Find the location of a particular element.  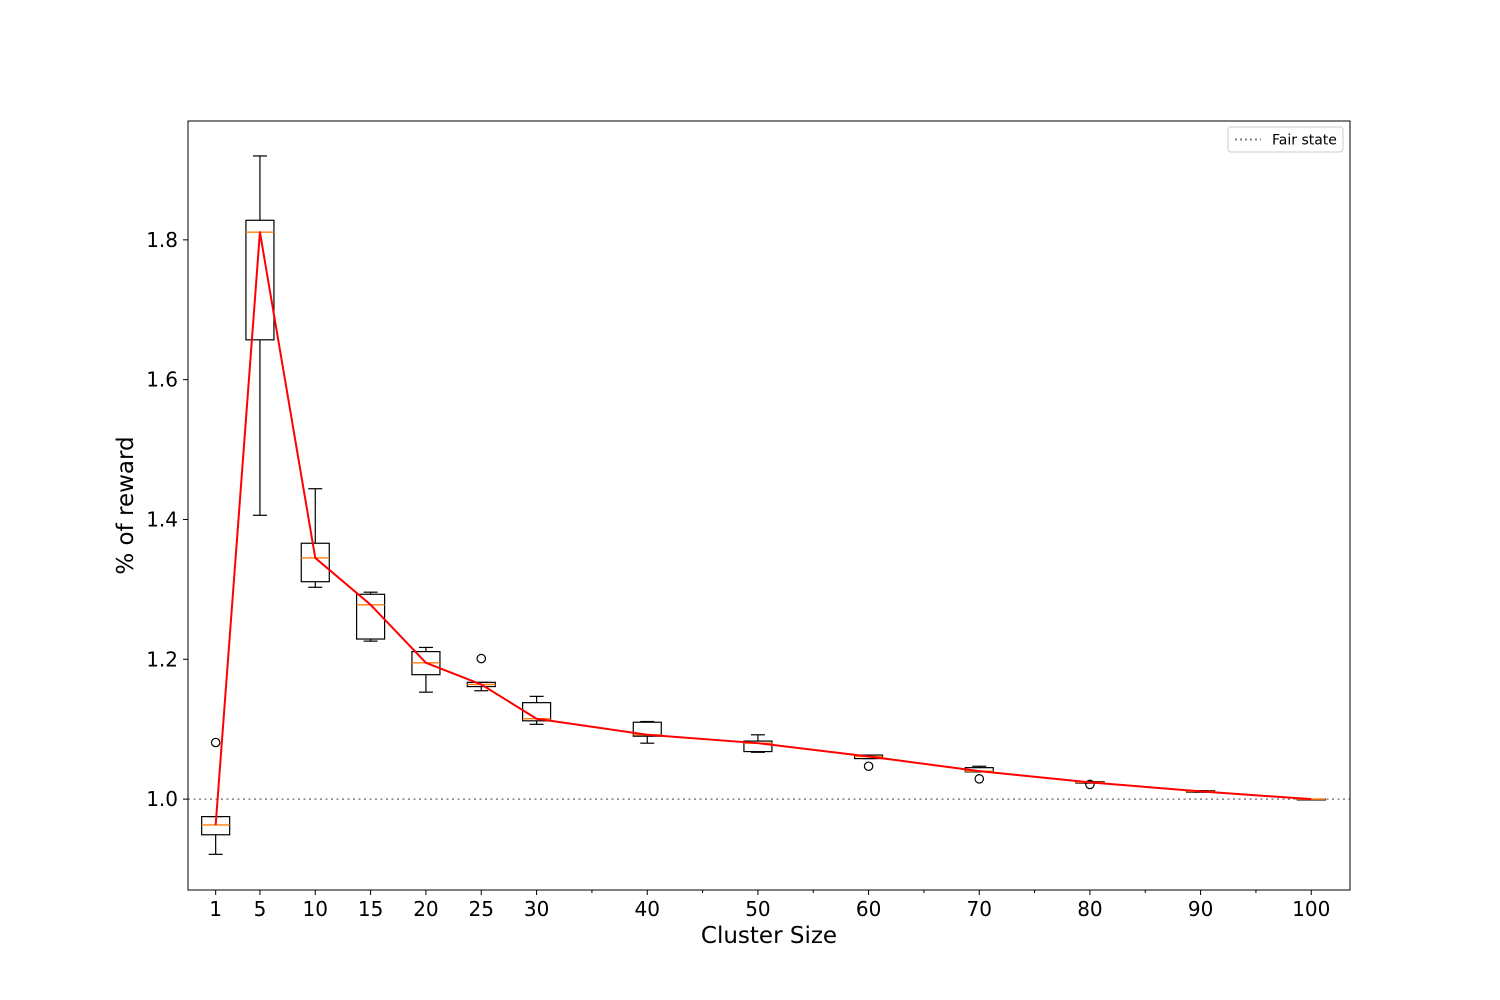

y-tick-label: 1.2 is located at coordinates (162, 659).